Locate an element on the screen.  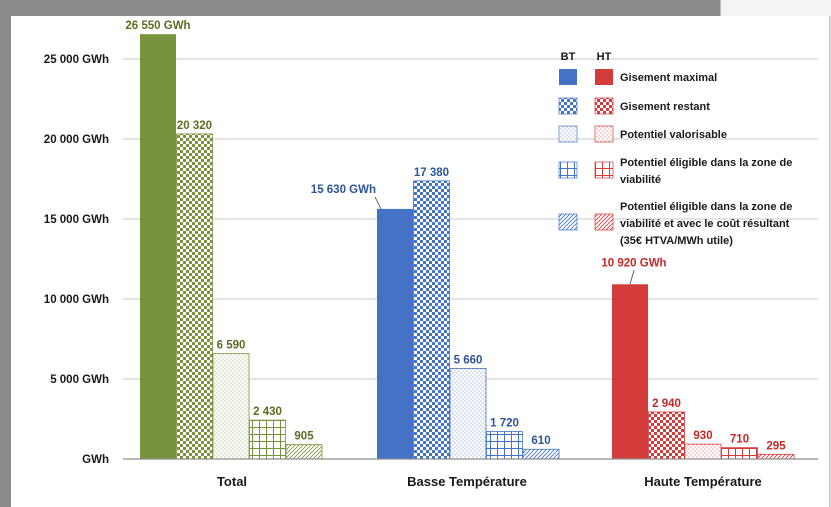
x-axis: Total Basse Température Haute Température is located at coordinates (470, 473).